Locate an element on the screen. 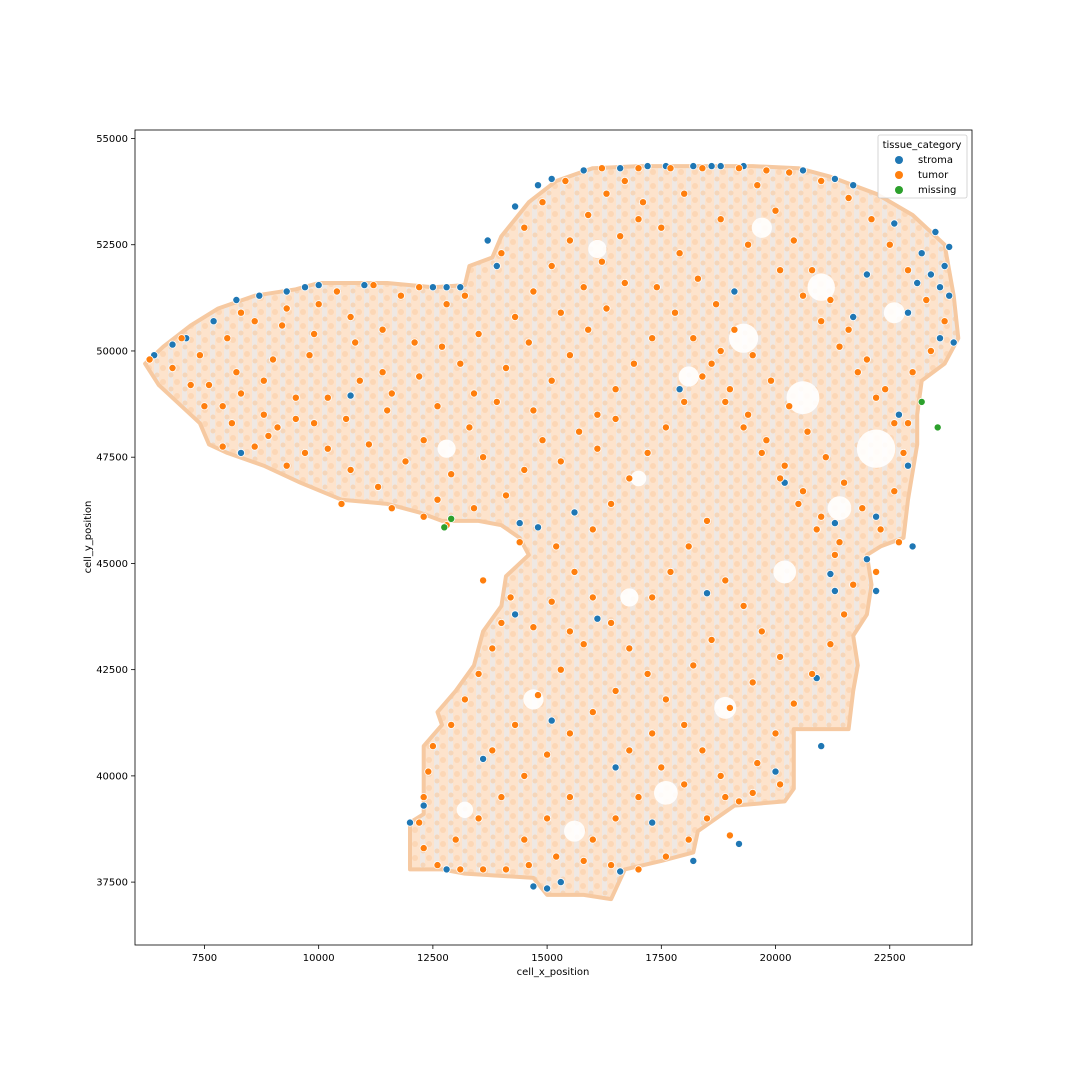  legend: tissue_category stroma tumor missing is located at coordinates (922, 166).